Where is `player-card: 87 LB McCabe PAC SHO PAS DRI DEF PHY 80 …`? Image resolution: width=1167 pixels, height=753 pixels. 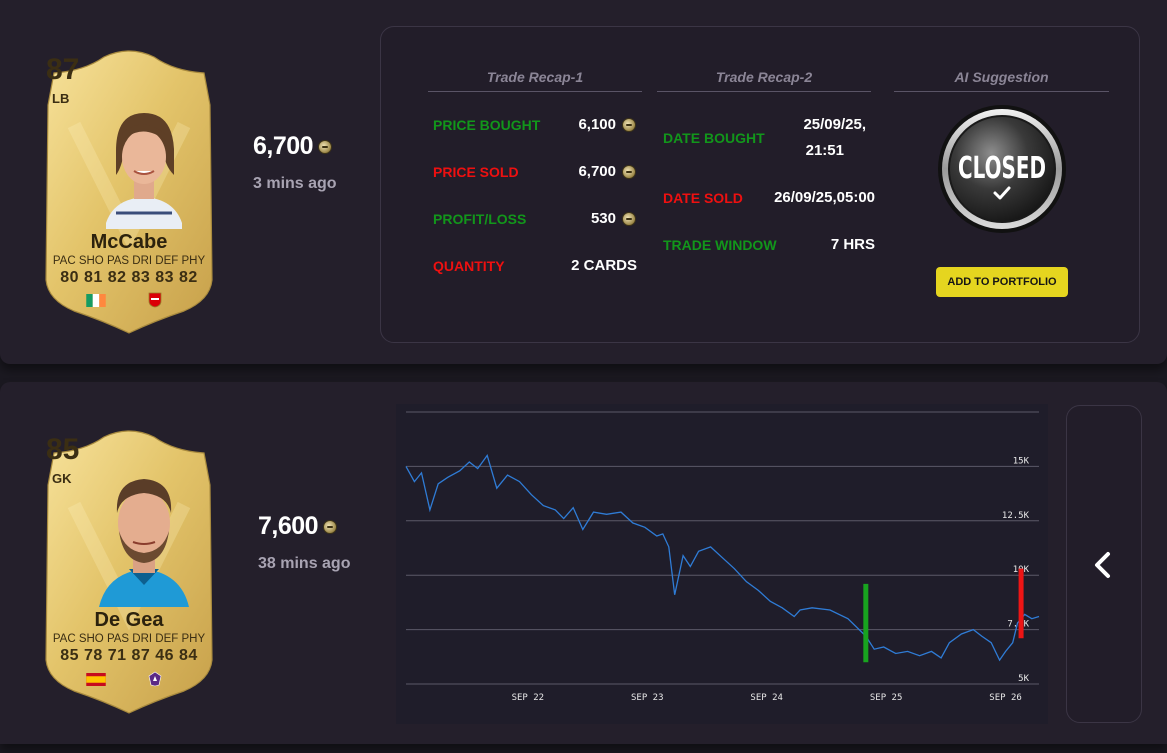
player-card: 87 LB McCabe PAC SHO PAS DRI DEF PHY 80 … is located at coordinates (129, 190).